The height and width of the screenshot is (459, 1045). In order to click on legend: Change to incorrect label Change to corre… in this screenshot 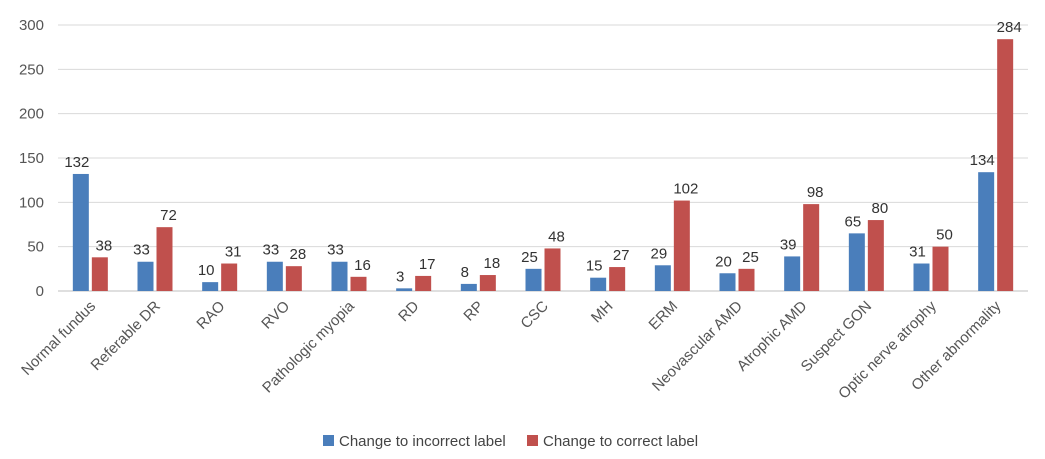, I will do `click(510, 441)`.